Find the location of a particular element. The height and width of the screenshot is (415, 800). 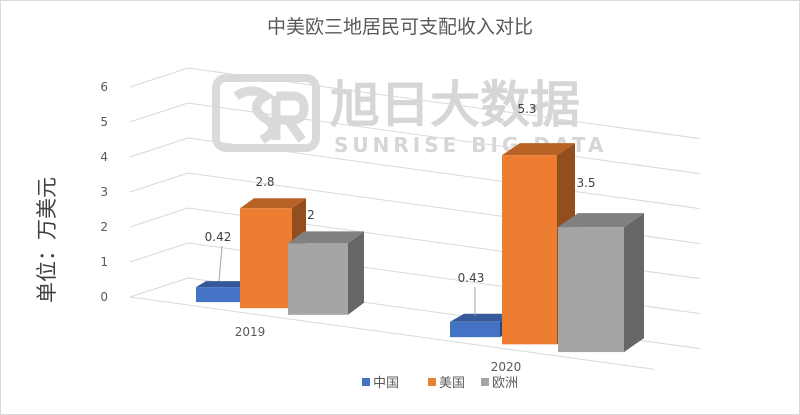

y-tick-label: 4 is located at coordinates (104, 157).